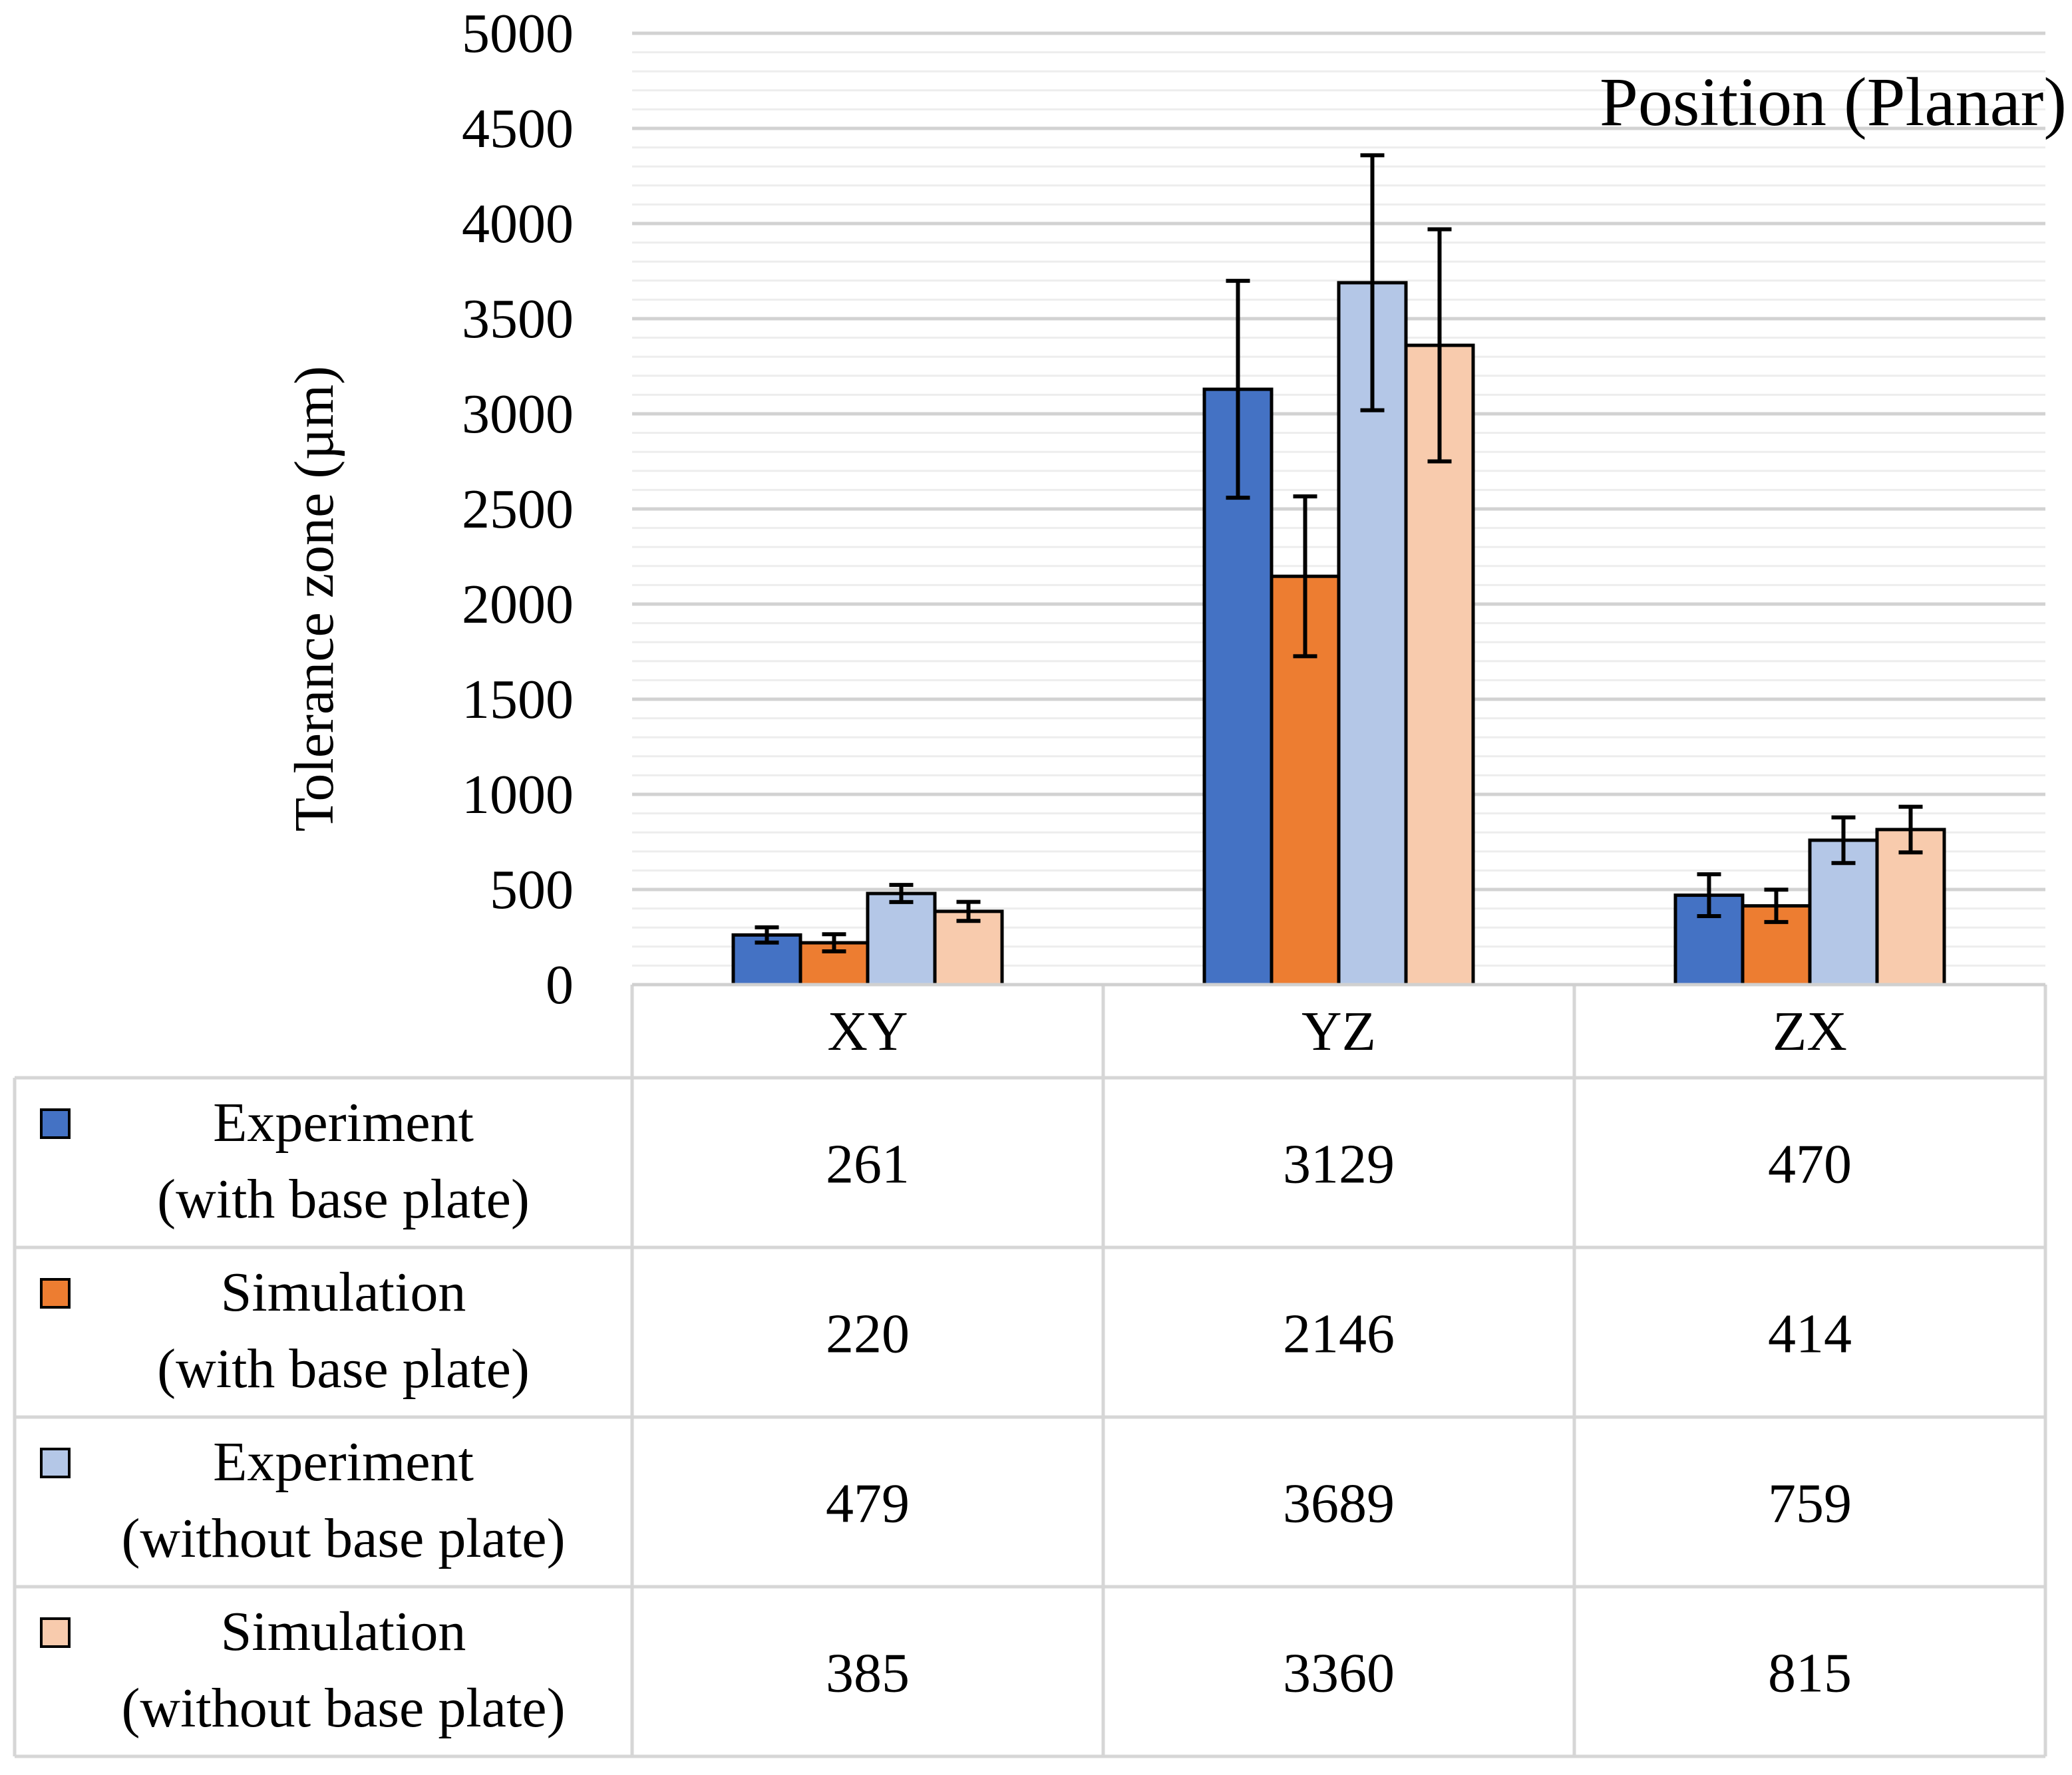 This screenshot has width=2072, height=1775. I want to click on y-tick-label: 5000, so click(518, 34).